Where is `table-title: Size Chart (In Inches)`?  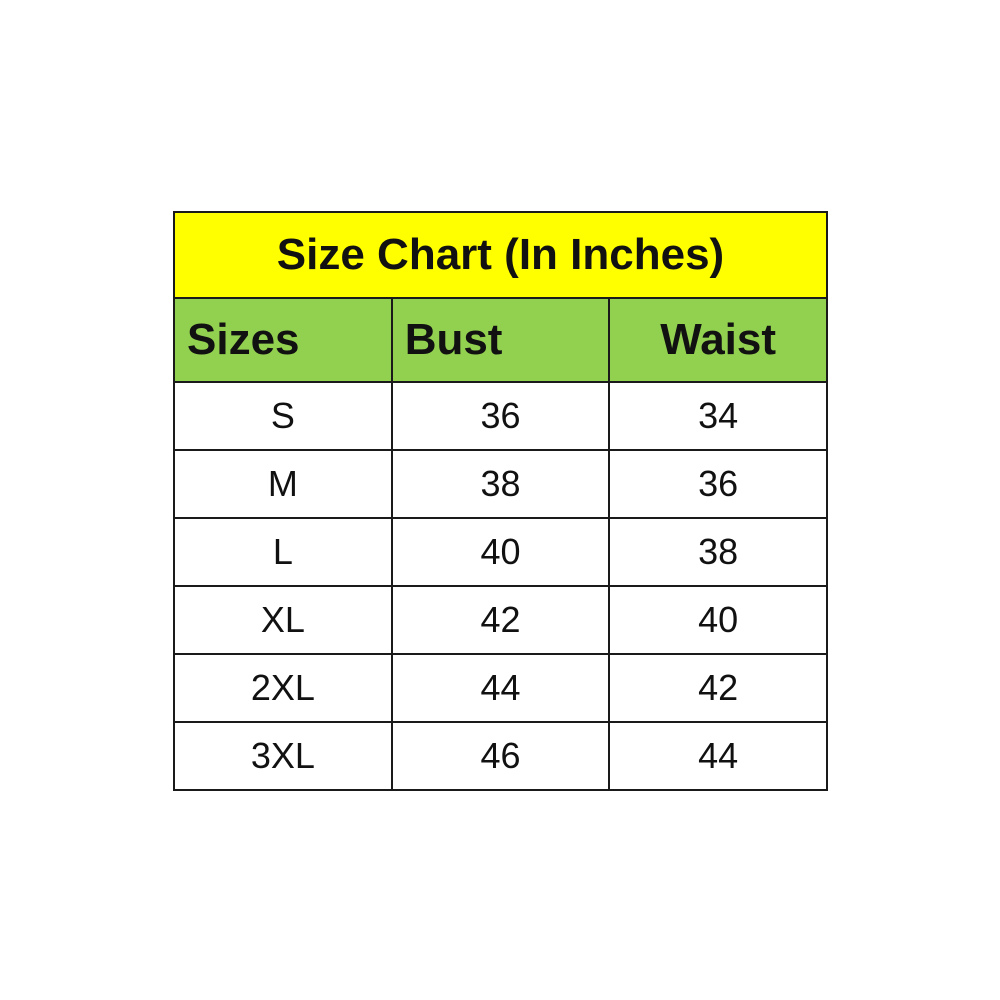 table-title: Size Chart (In Inches) is located at coordinates (500, 255).